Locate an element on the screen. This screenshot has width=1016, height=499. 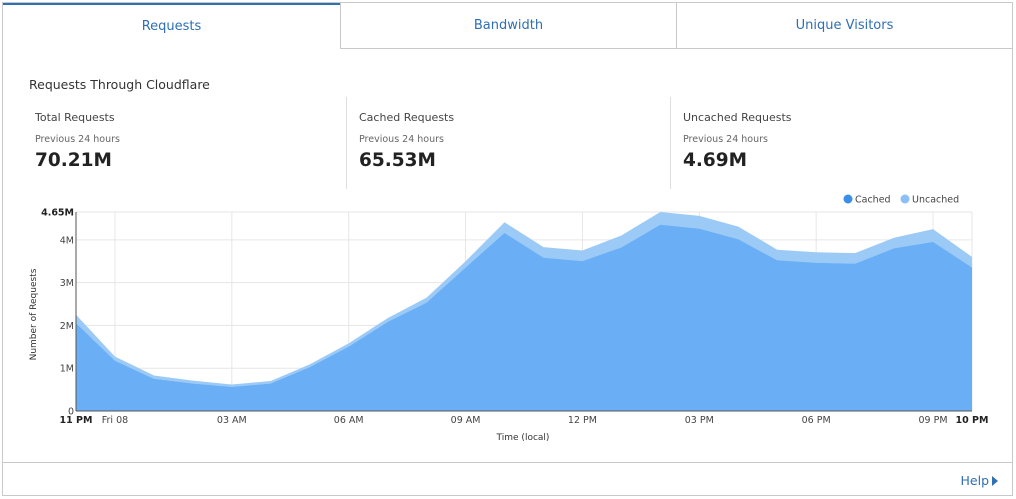
legend-swatch-cached is located at coordinates (848, 199).